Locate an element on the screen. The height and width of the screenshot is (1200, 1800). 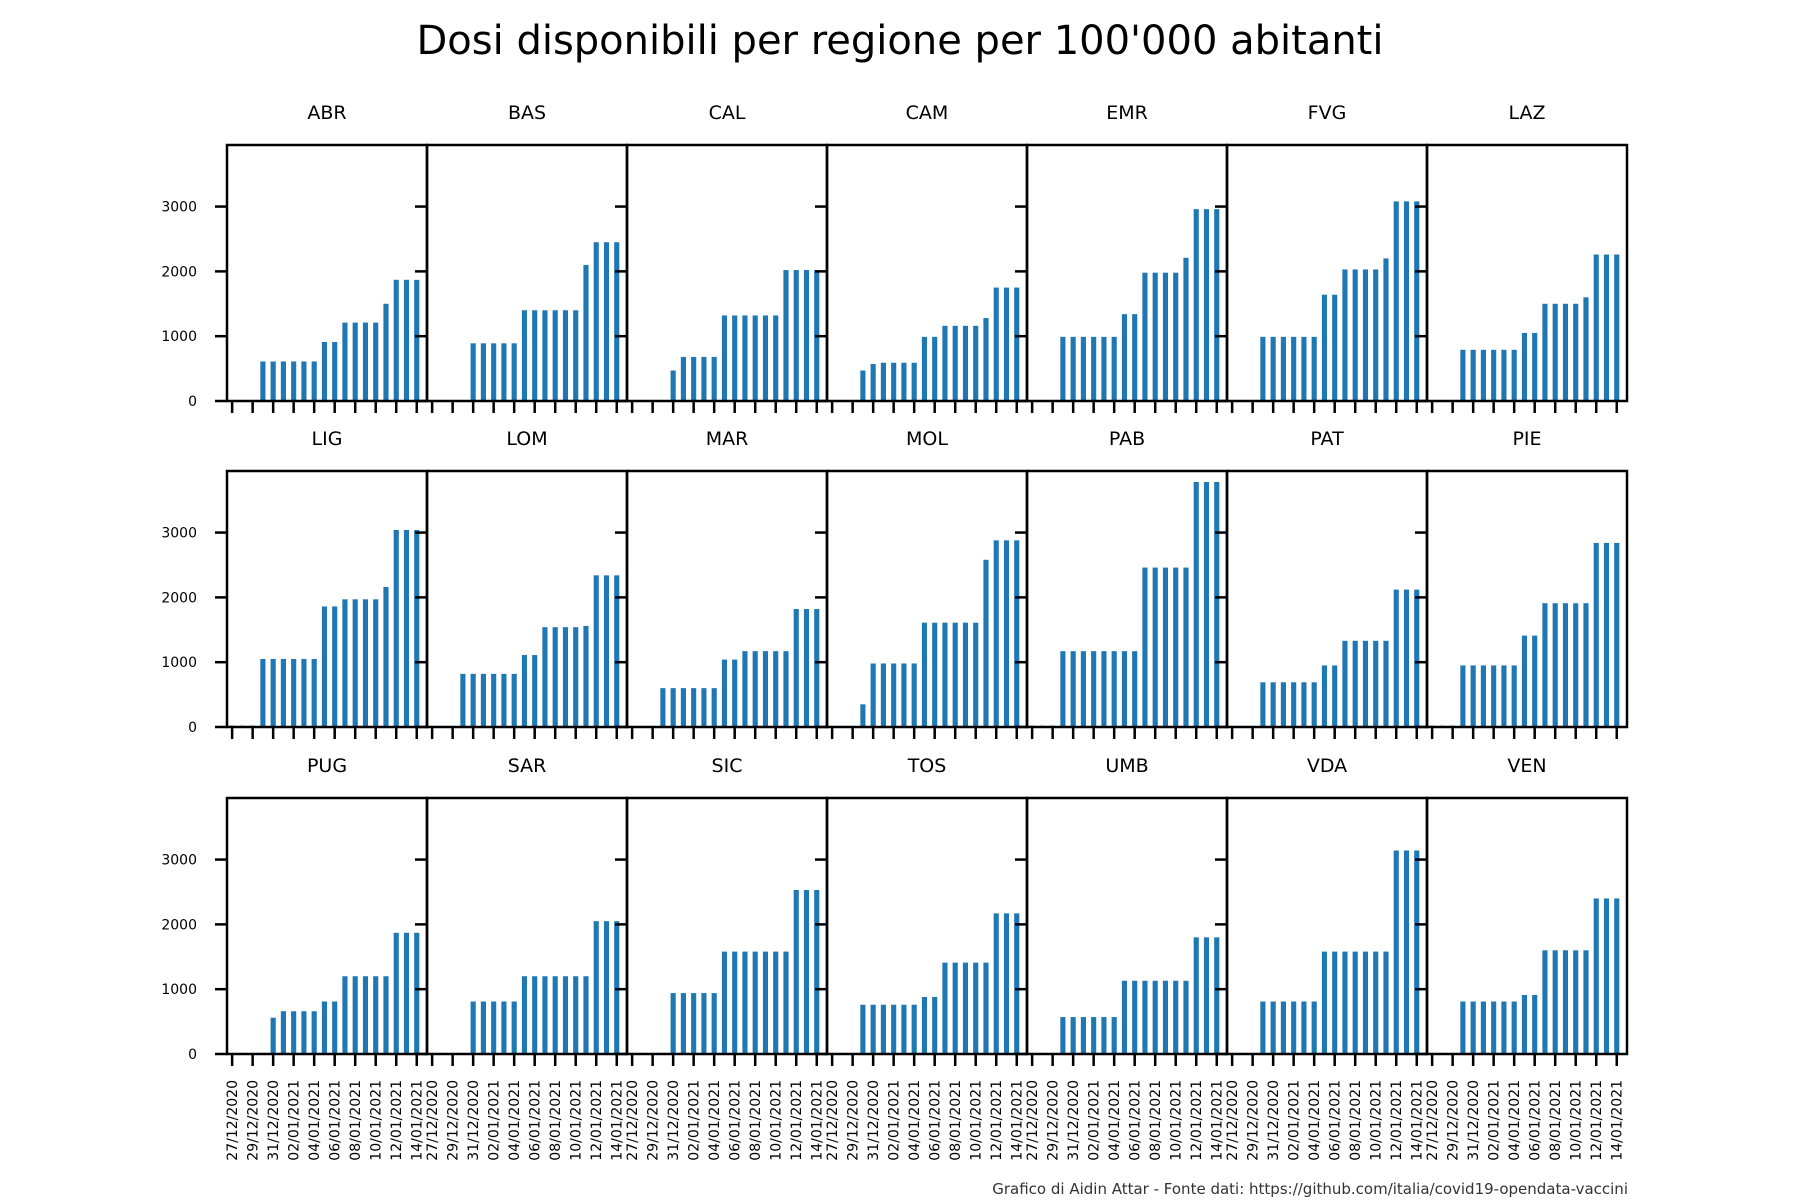
x-tick-label: 27/12/2020 is located at coordinates (433, 1120).